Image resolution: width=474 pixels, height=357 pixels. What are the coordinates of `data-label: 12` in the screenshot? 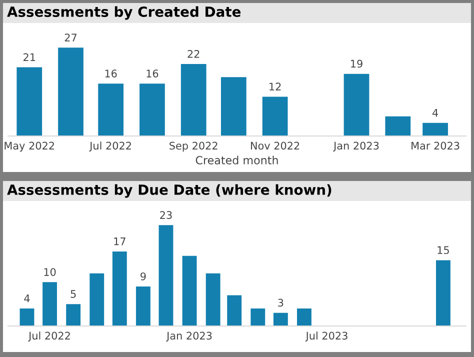 It's located at (275, 86).